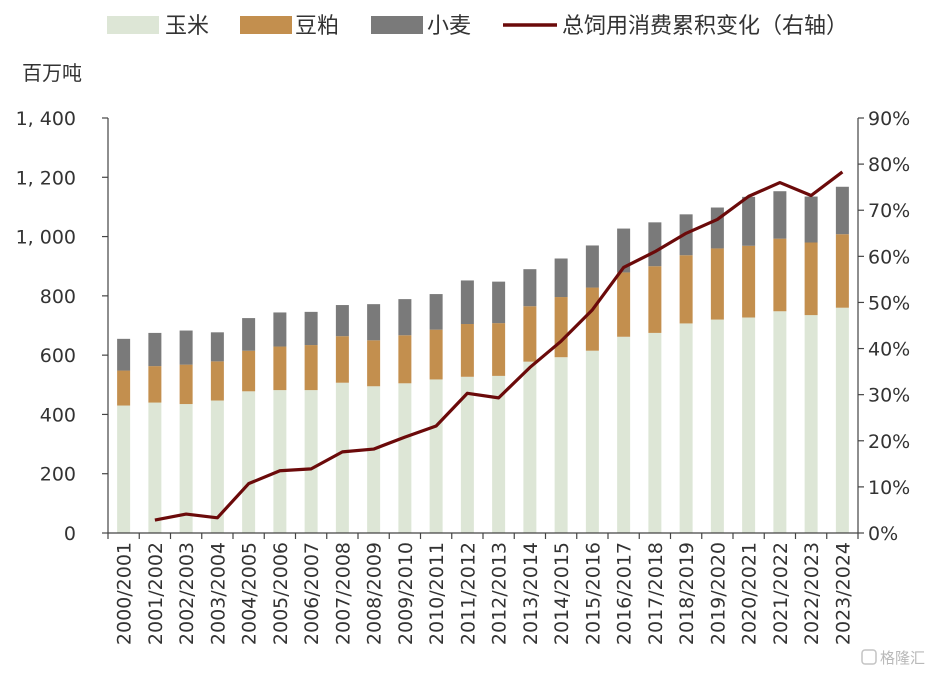  Describe the element at coordinates (58, 475) in the screenshot. I see `y-tick-label: 200` at that location.